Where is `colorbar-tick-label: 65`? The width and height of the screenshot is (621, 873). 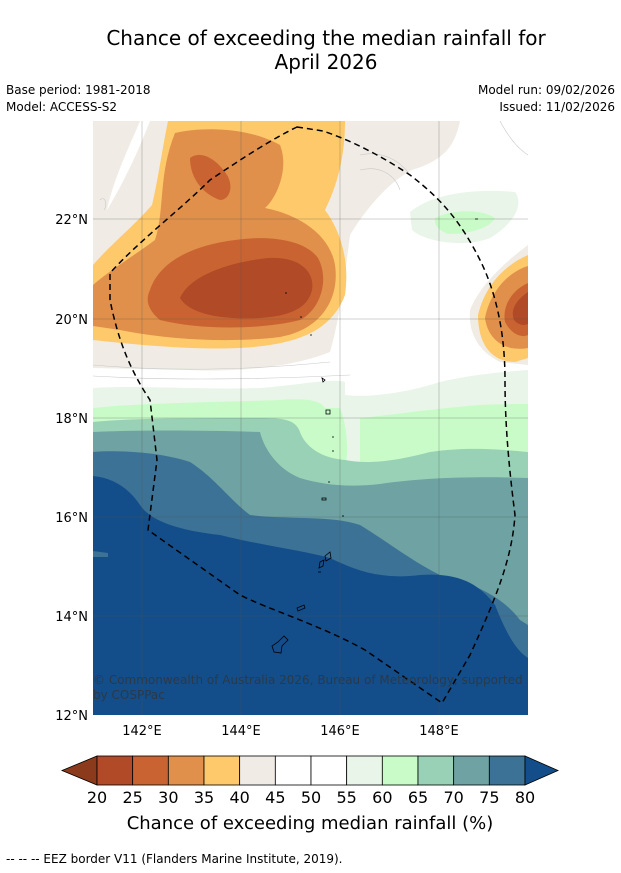
colorbar-tick-label: 65 is located at coordinates (418, 797).